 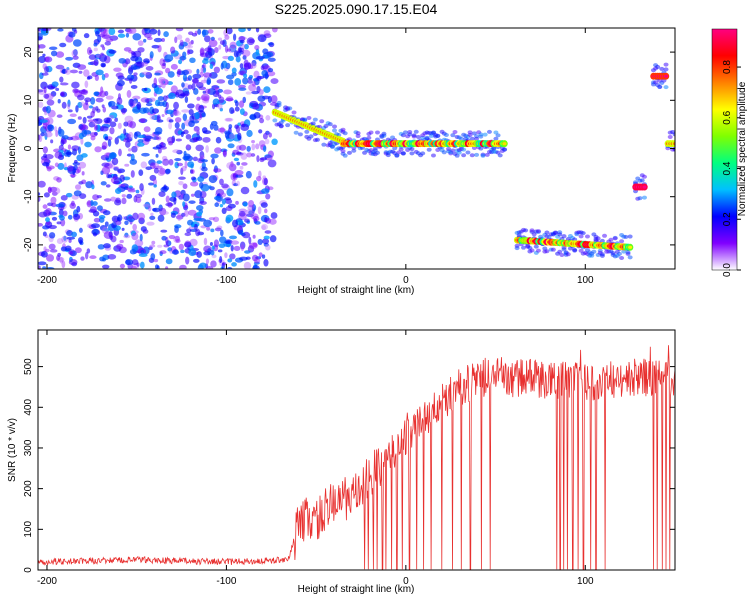 I want to click on colorbar-ticks: 0.0 0.2 0.4 0.6 0.8, so click(x=731, y=168).